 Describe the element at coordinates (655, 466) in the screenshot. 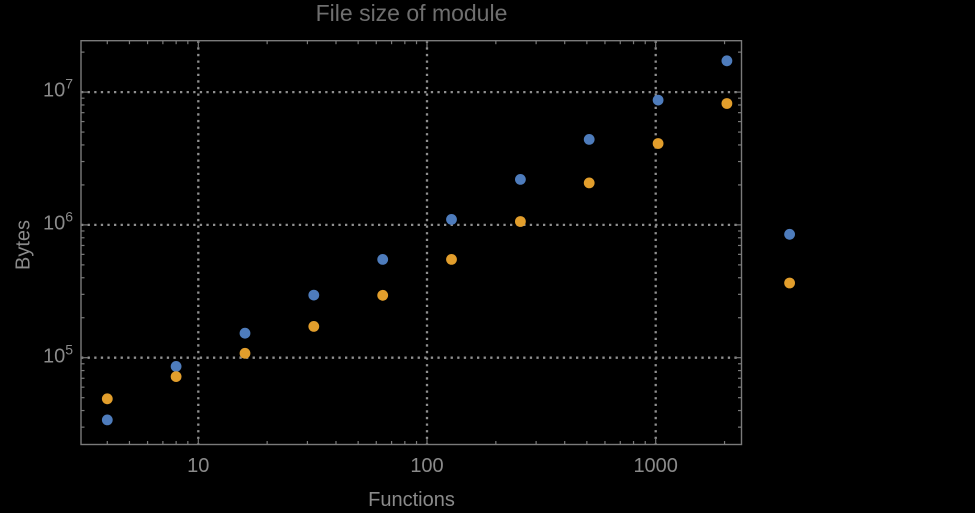

I see `x-tick-label: 1000` at that location.